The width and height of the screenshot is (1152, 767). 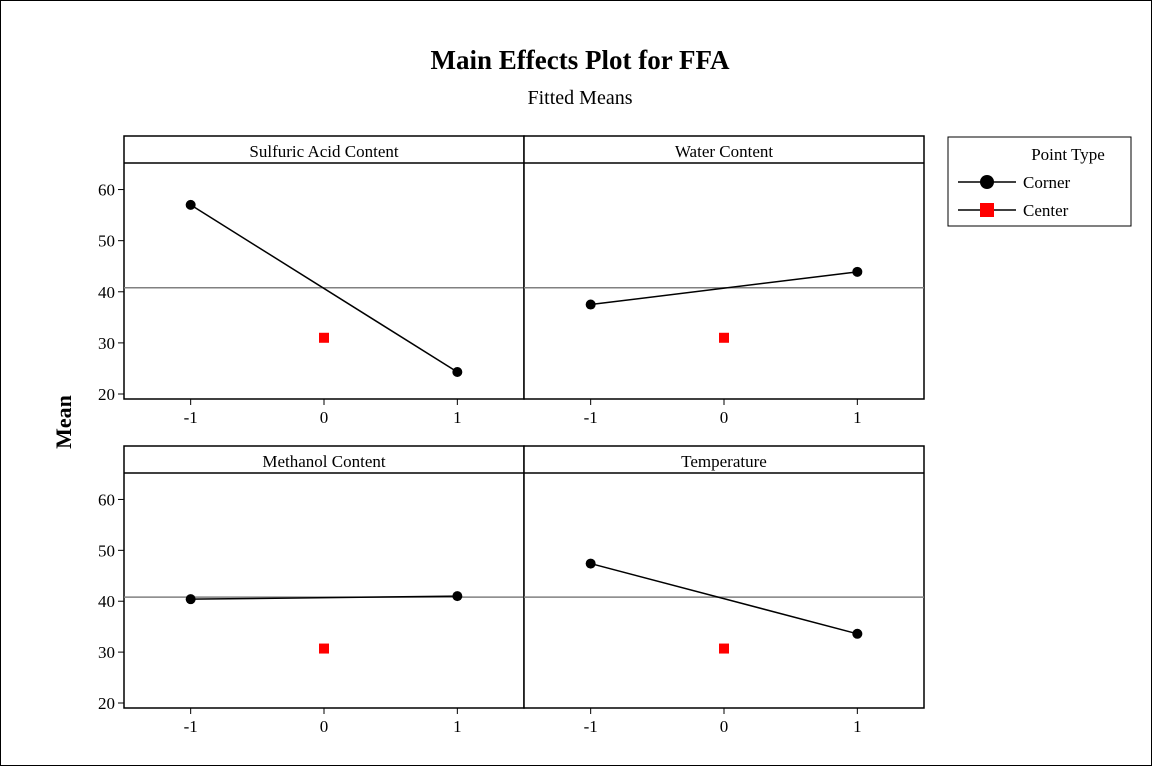 I want to click on panel-3: Methanol Content -1 0 1 20 30 40 50 60, so click(x=311, y=590).